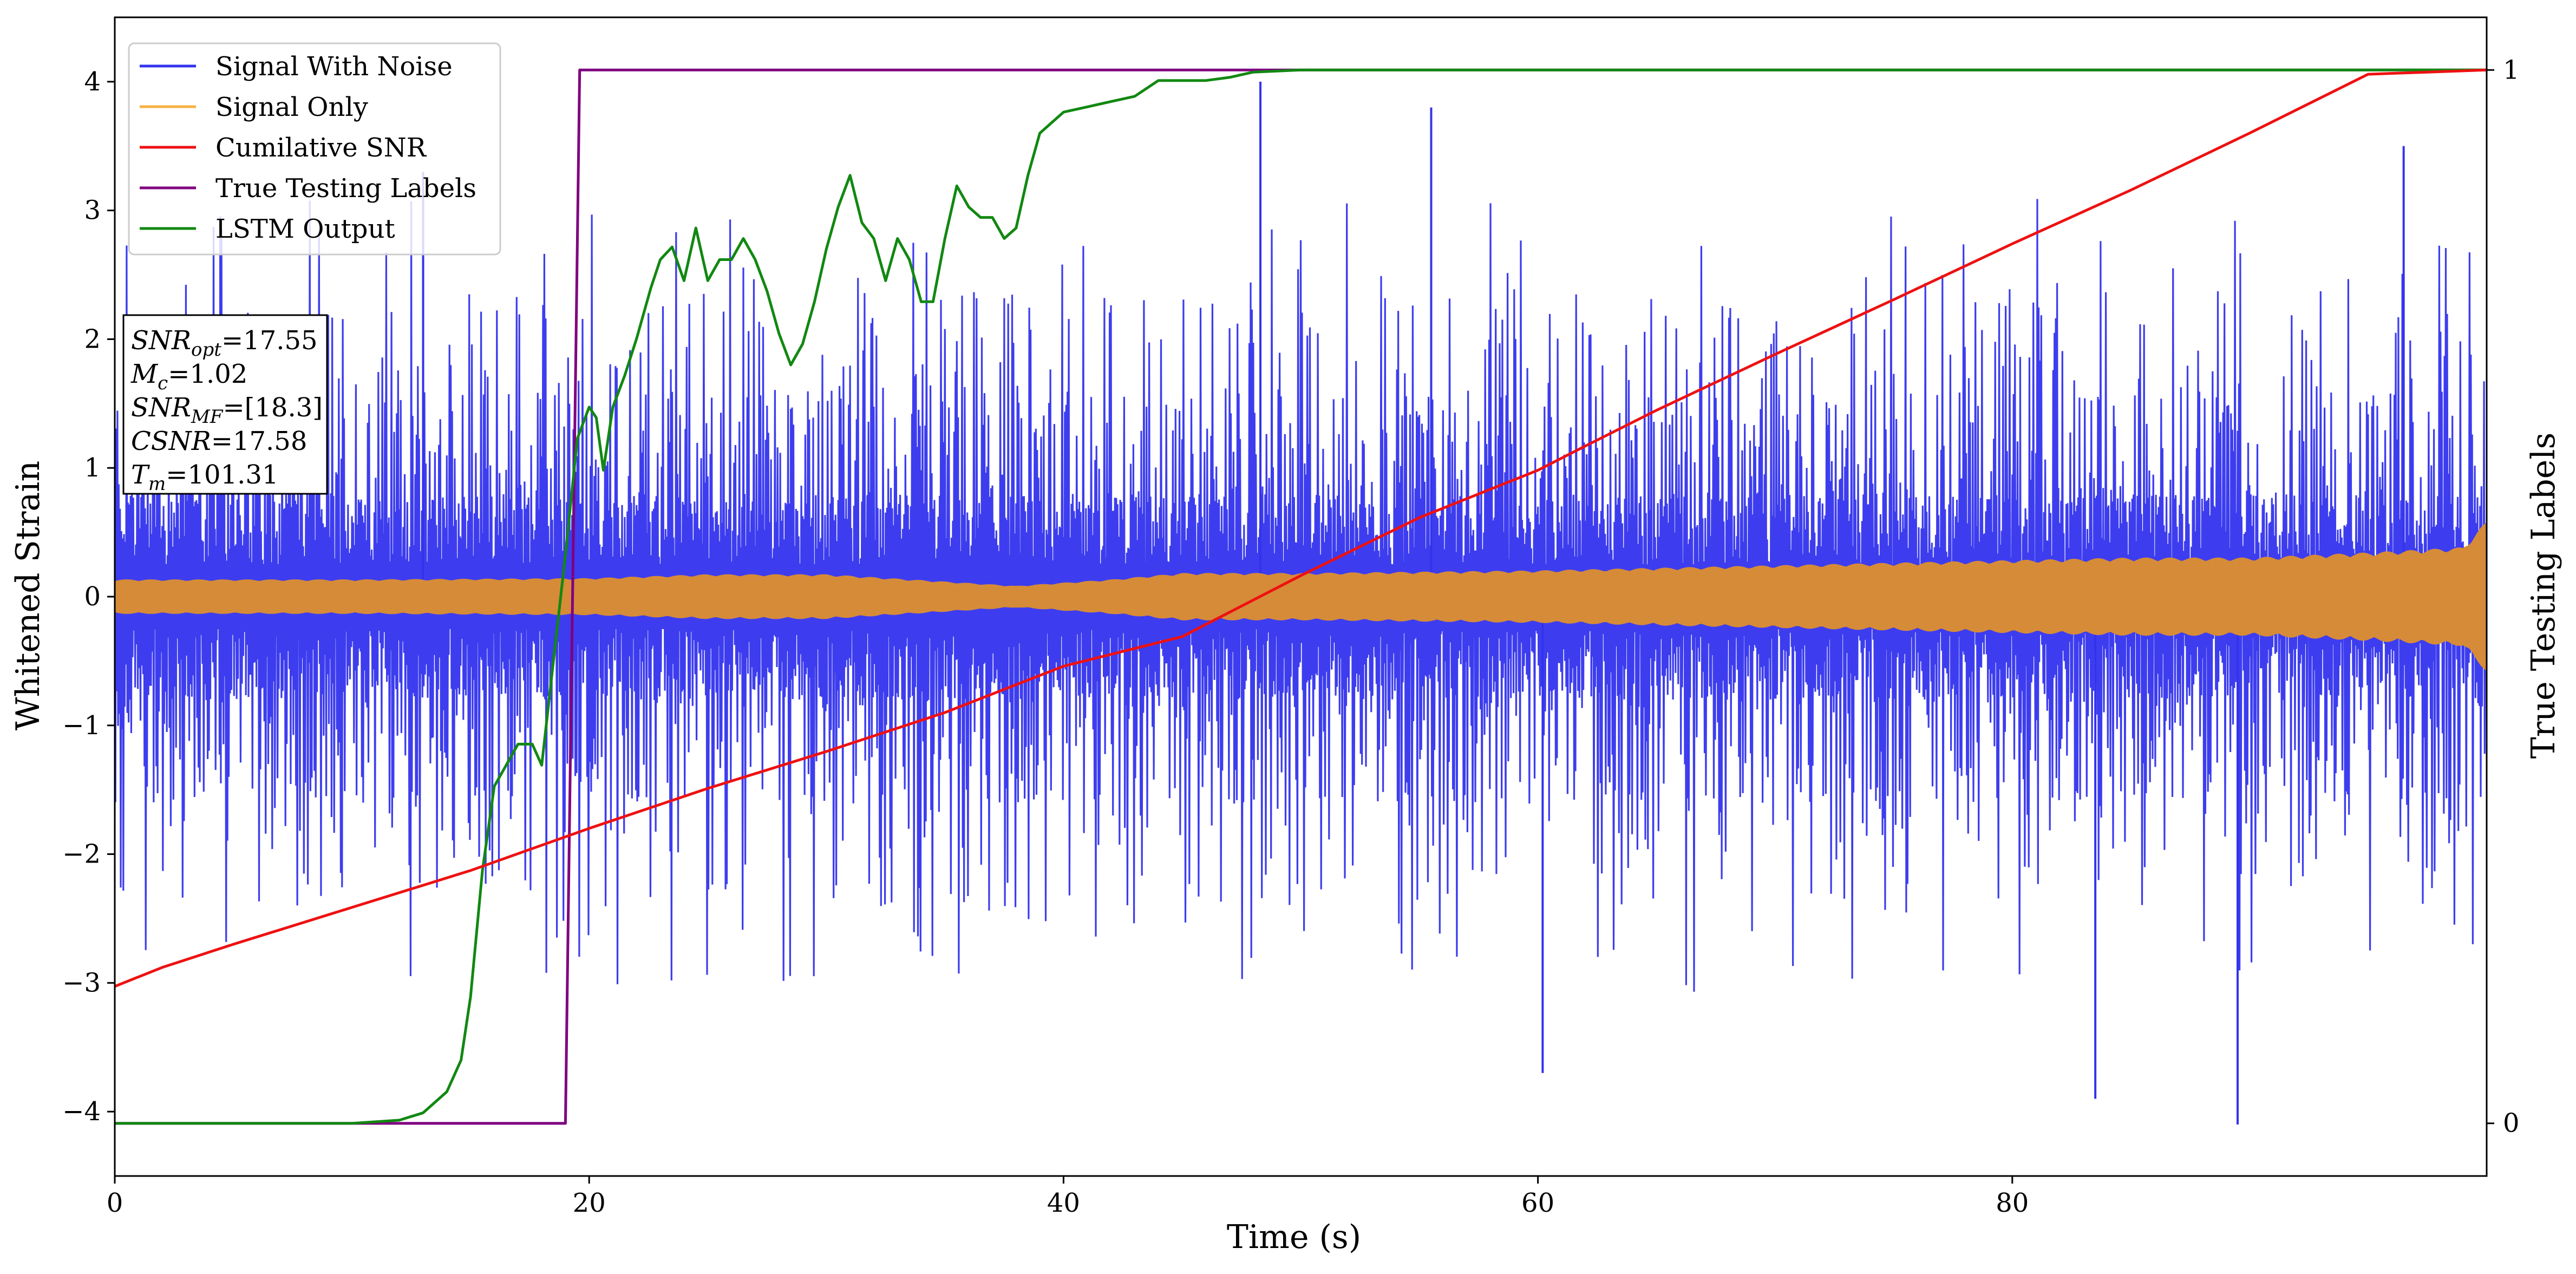 Image resolution: width=2576 pixels, height=1274 pixels. What do you see at coordinates (269, 340) in the screenshot?
I see `annotation-value: =17.55` at bounding box center [269, 340].